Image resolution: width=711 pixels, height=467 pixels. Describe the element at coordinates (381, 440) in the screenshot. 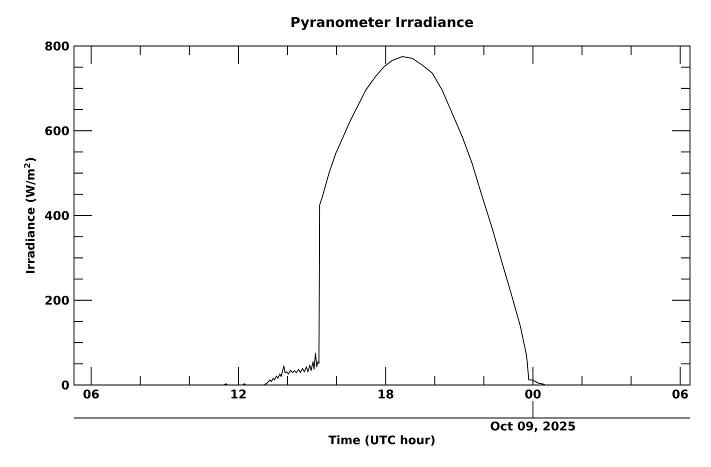

I see `x-axis-title: Time (UTC hour)` at that location.